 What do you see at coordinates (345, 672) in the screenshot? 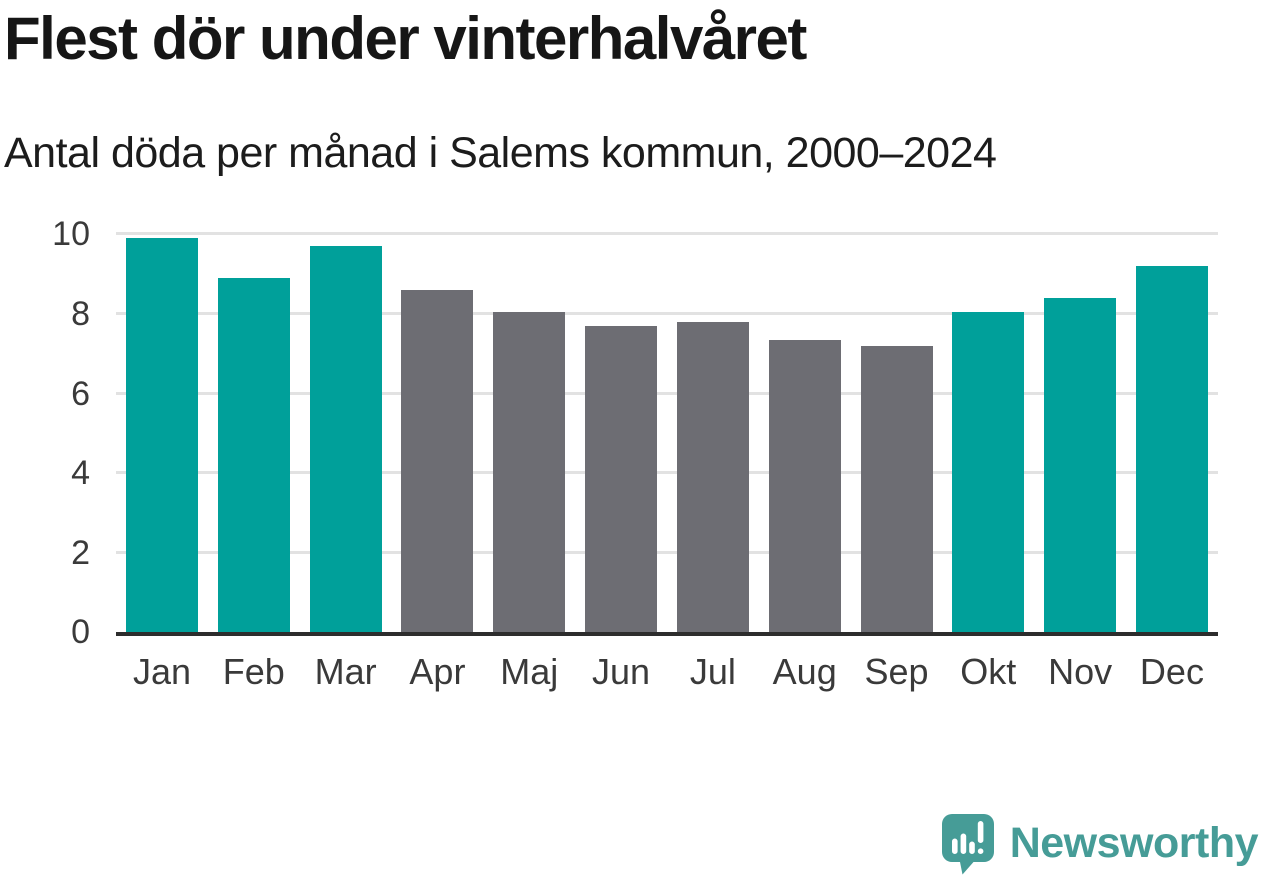
I see `x-tick-label-mar: Mar` at bounding box center [345, 672].